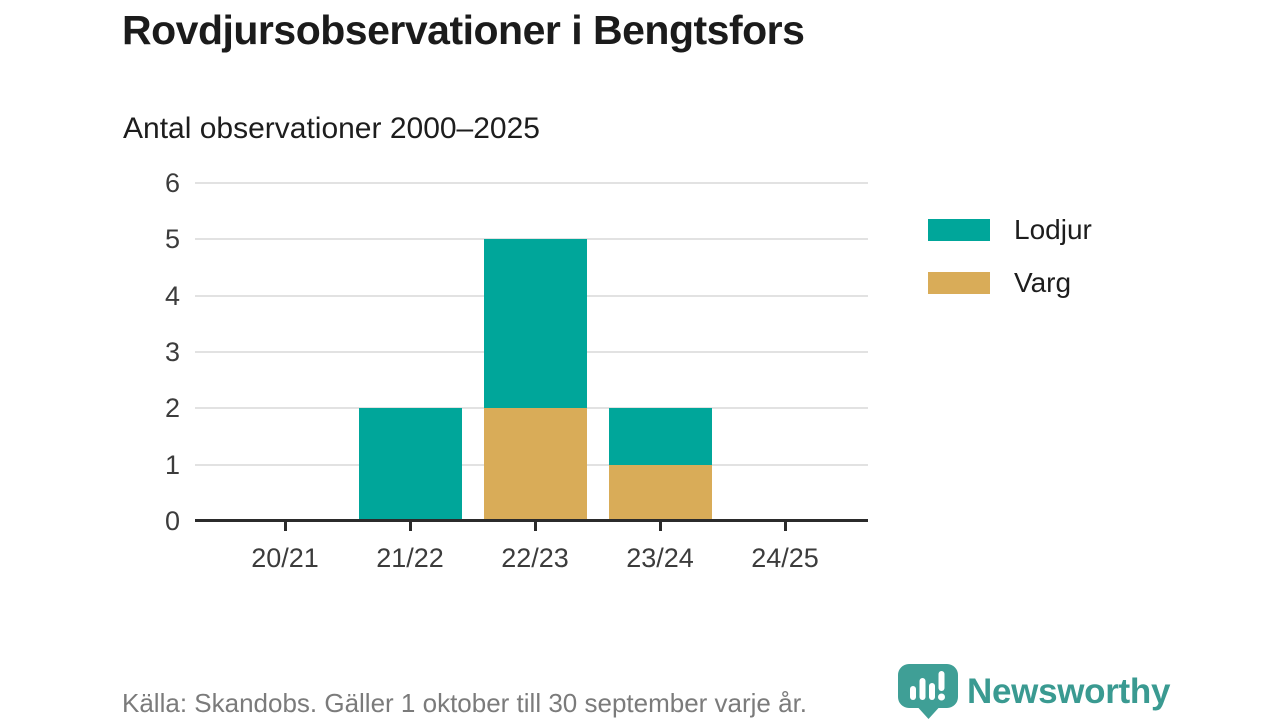  I want to click on x-tick-label-21-22: 21/22, so click(410, 558).